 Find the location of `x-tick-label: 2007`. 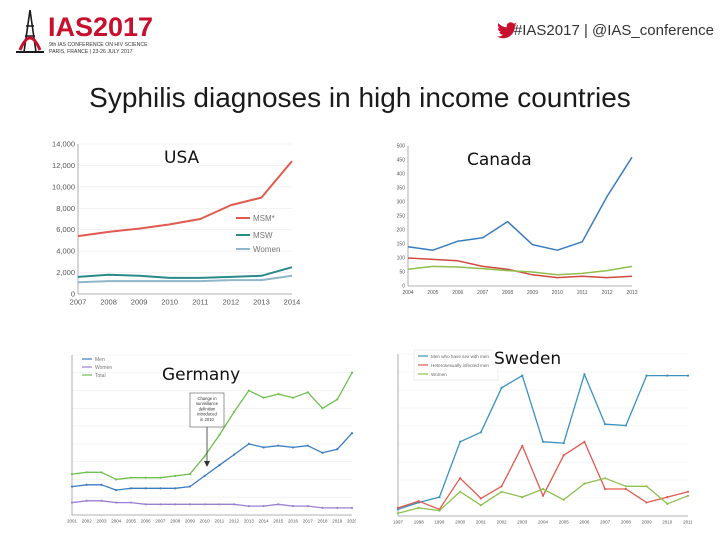

x-tick-label: 2007 is located at coordinates (605, 522).